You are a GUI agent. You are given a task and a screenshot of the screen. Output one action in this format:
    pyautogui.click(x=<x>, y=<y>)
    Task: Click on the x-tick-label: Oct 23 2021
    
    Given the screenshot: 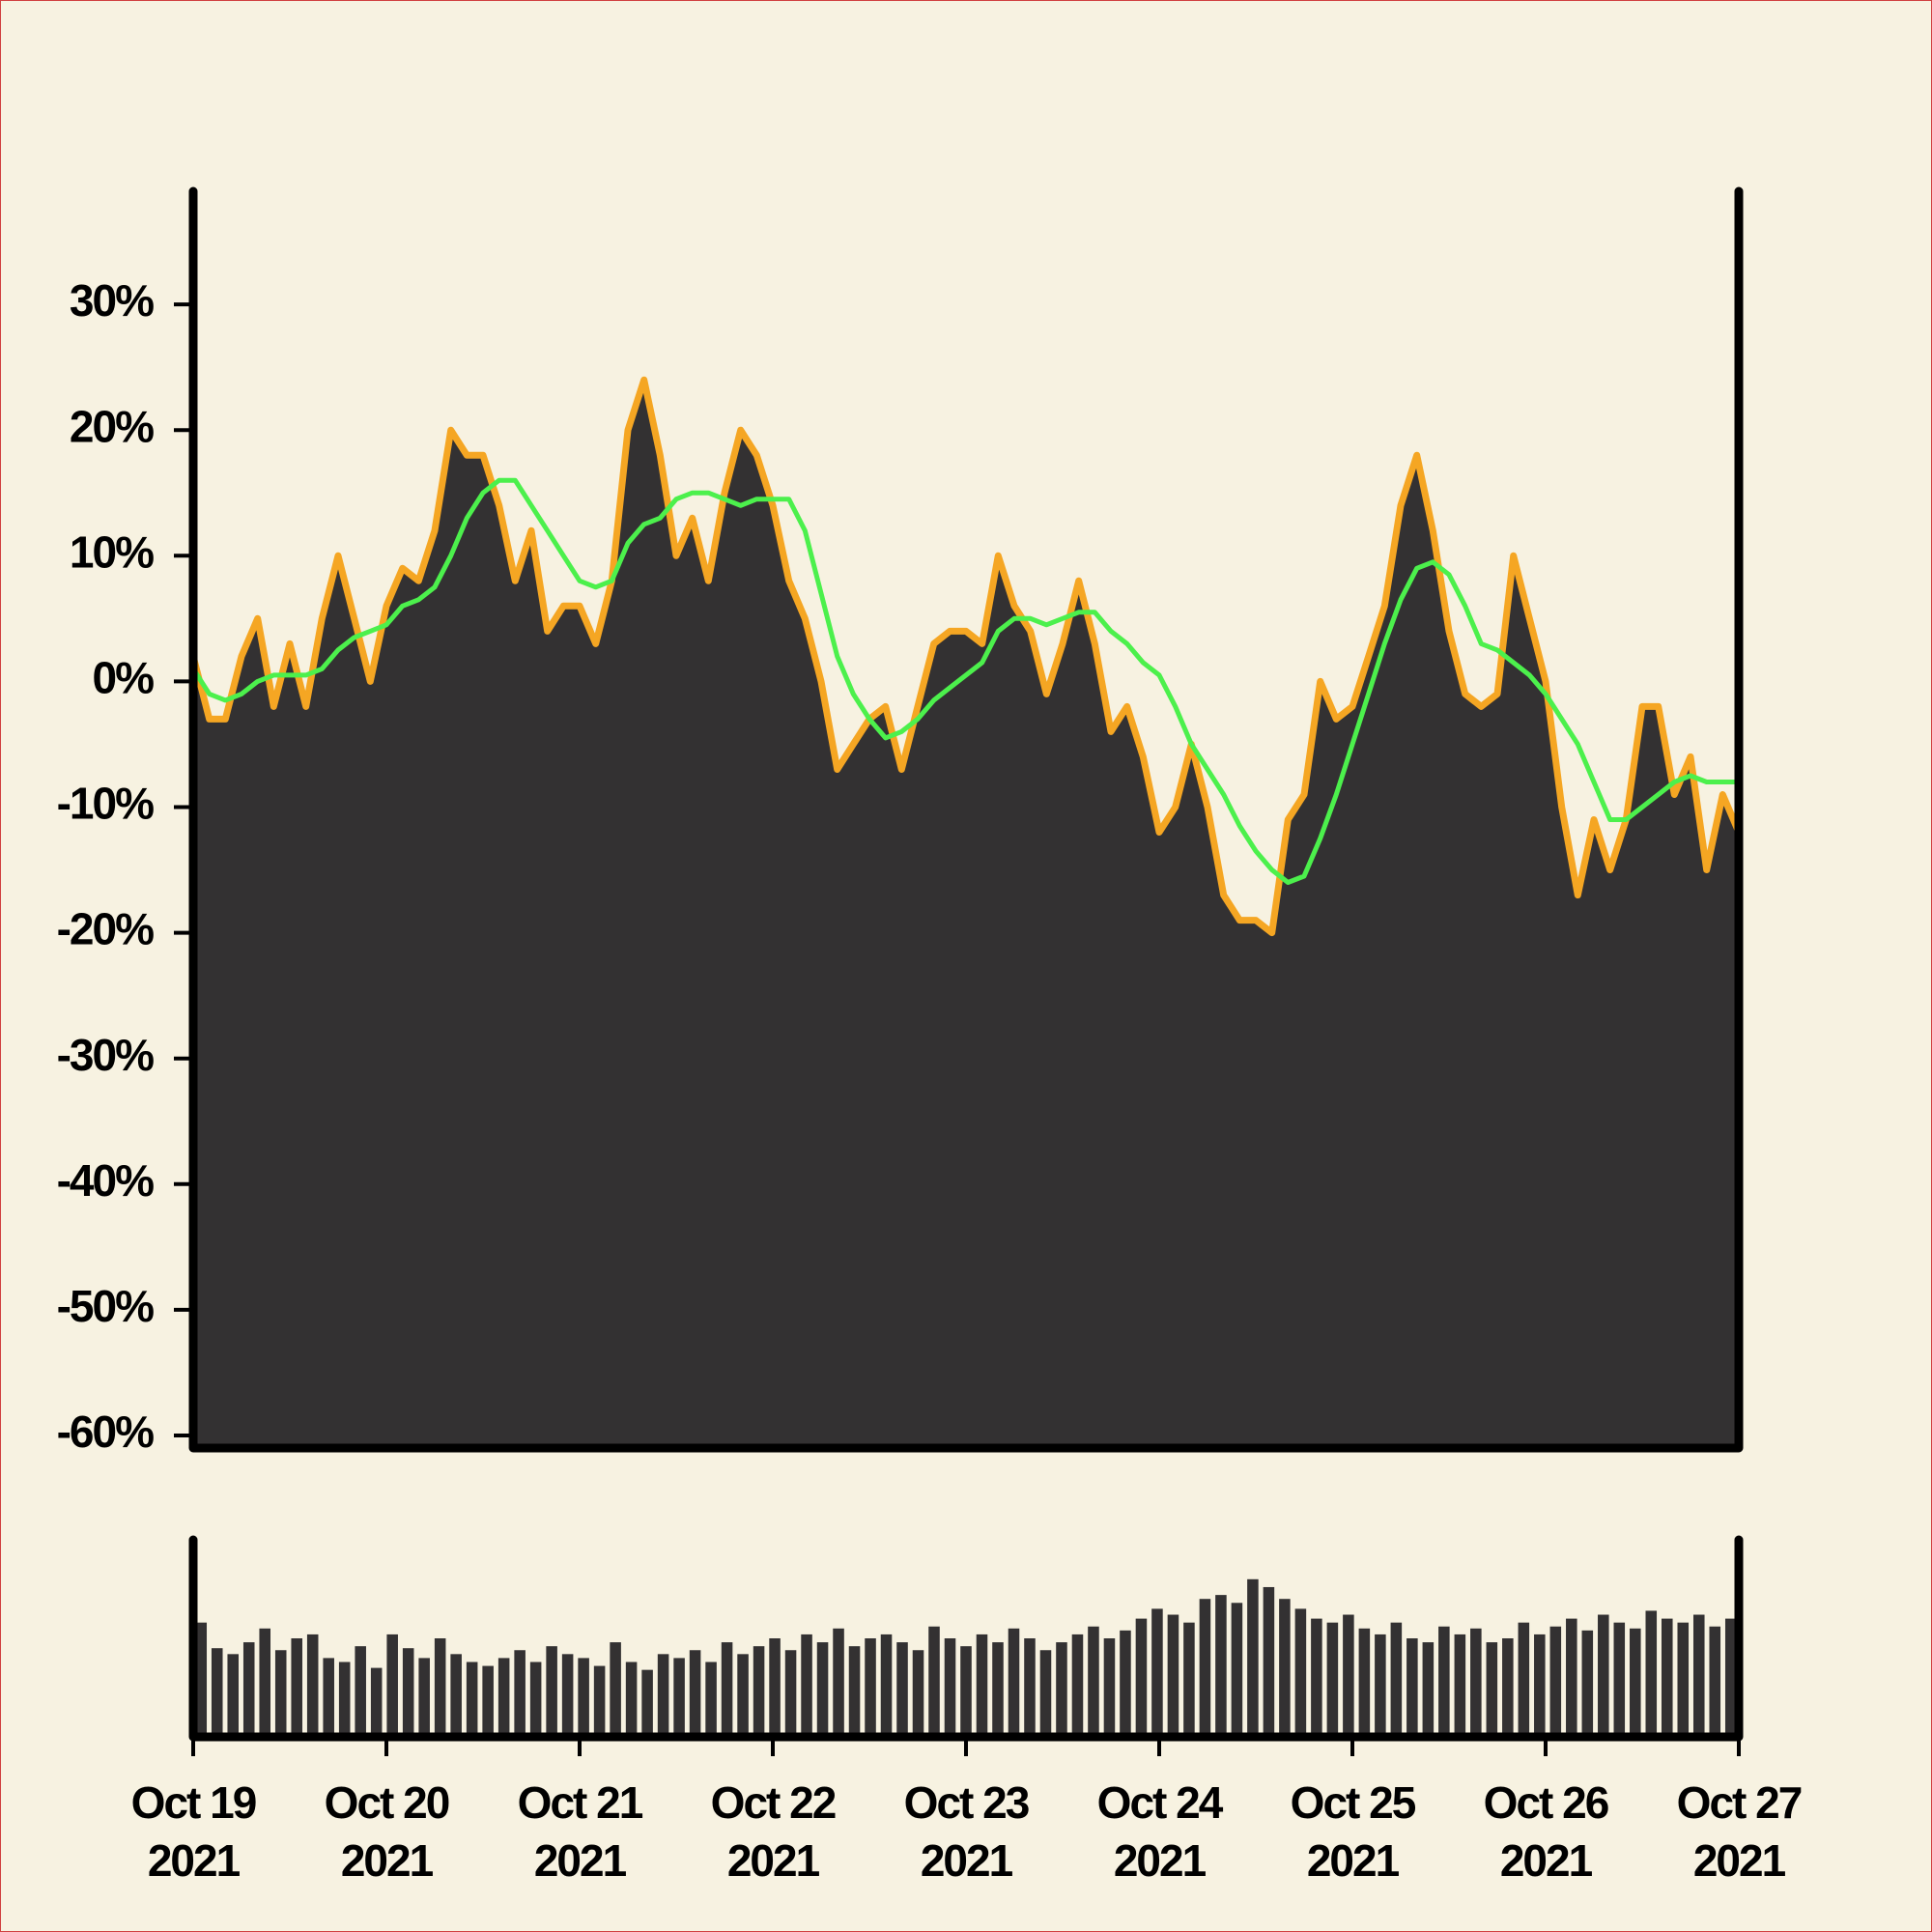 What is the action you would take?
    pyautogui.click(x=967, y=1831)
    